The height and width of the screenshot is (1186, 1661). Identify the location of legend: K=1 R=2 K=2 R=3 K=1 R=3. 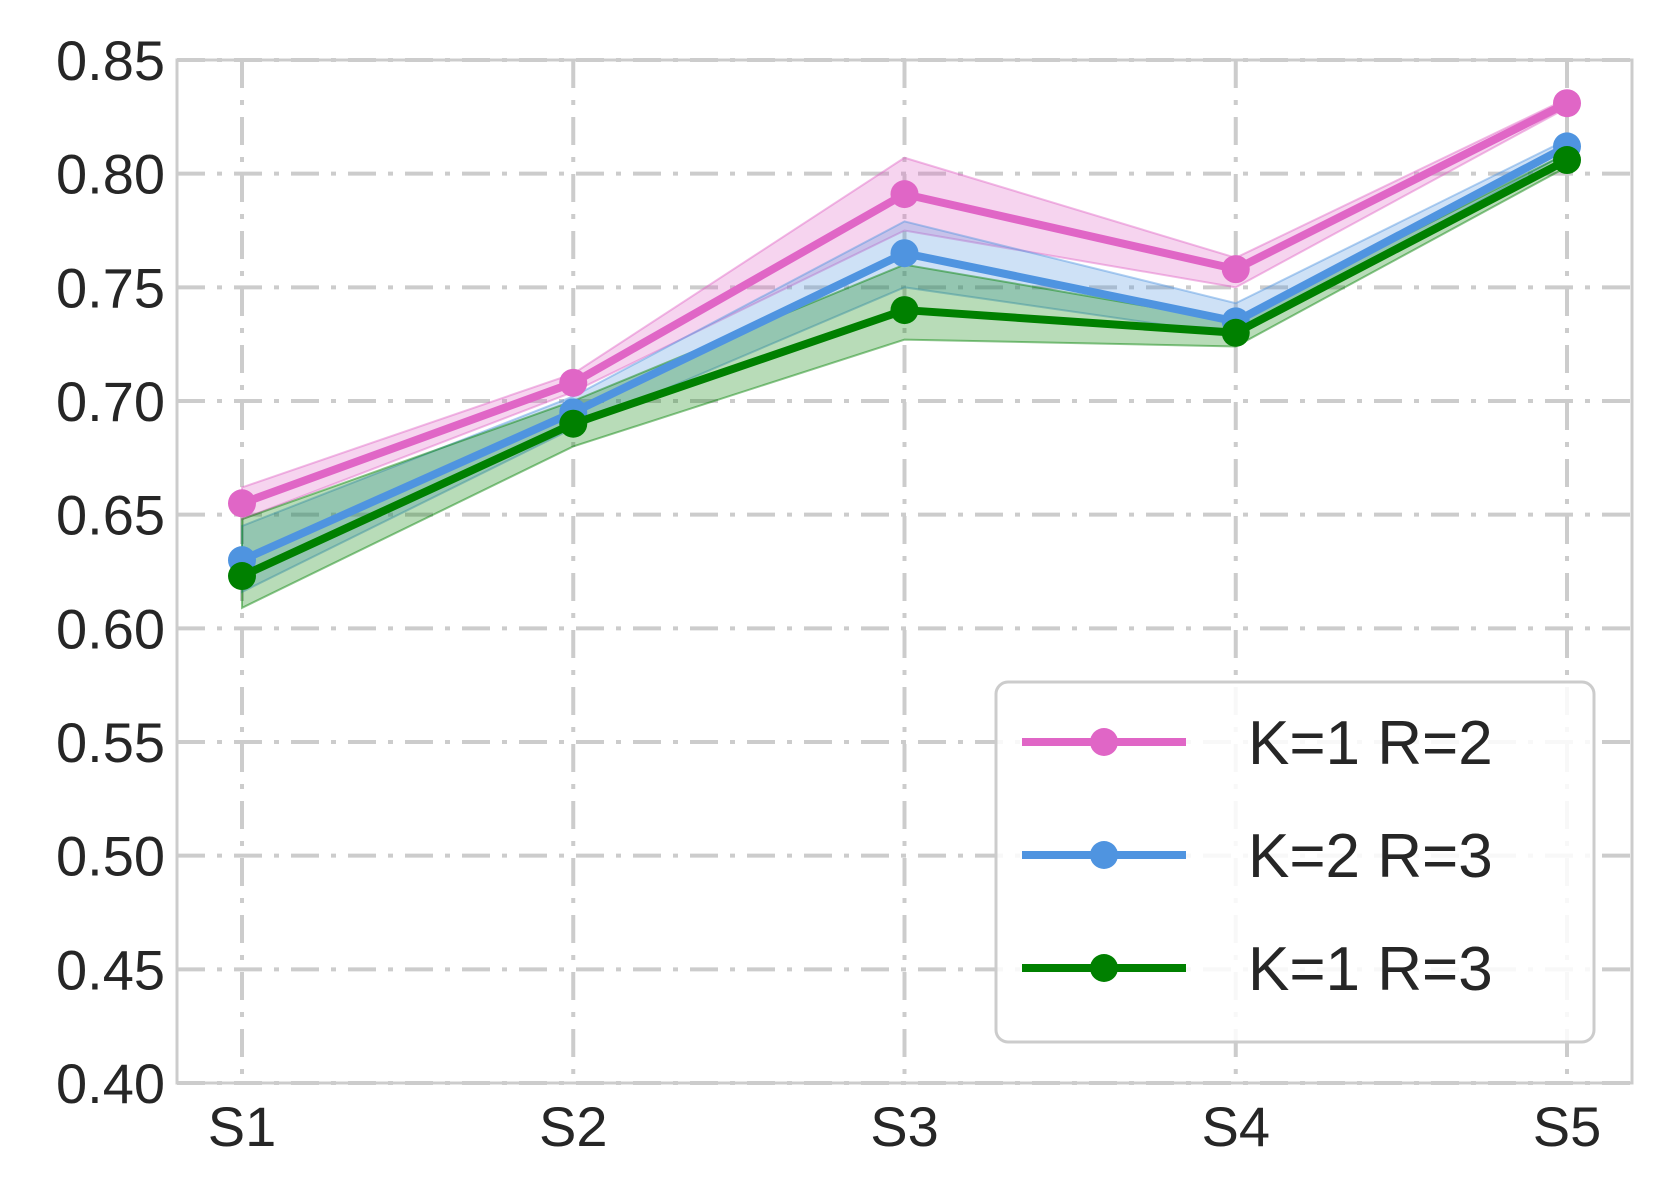
(1295, 862).